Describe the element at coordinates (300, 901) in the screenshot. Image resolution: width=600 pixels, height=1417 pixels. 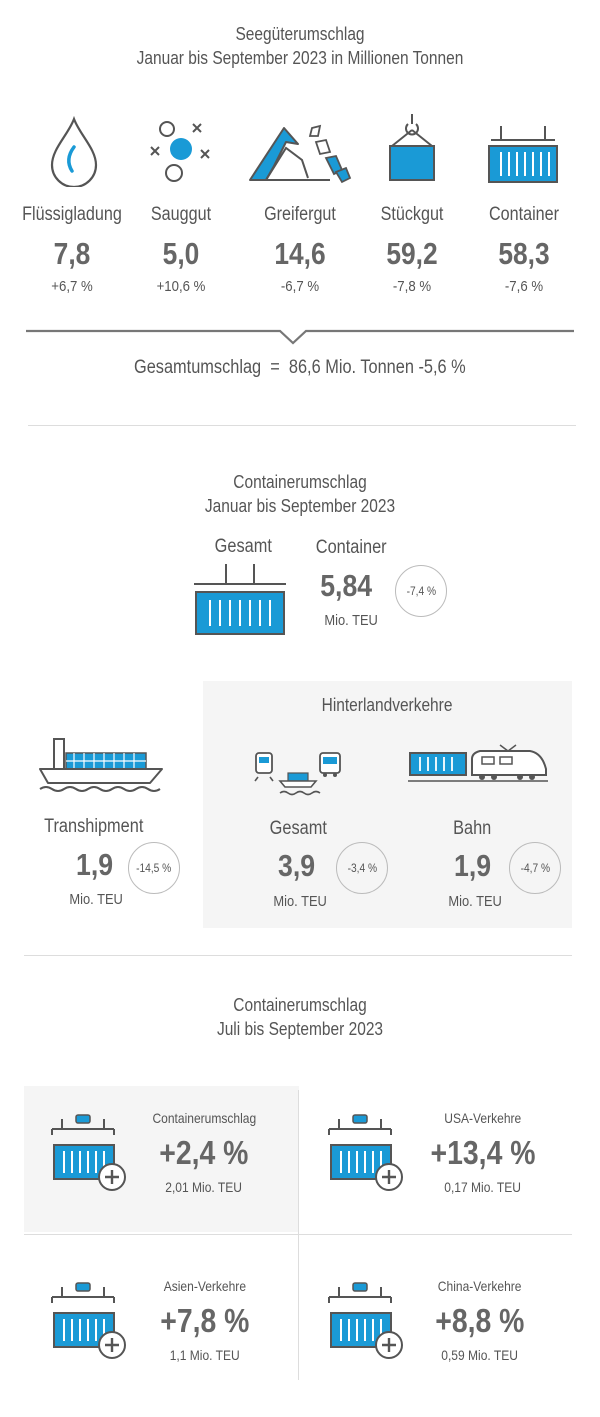
I see `hinterland-gesamt-unit: Mio. TEU` at that location.